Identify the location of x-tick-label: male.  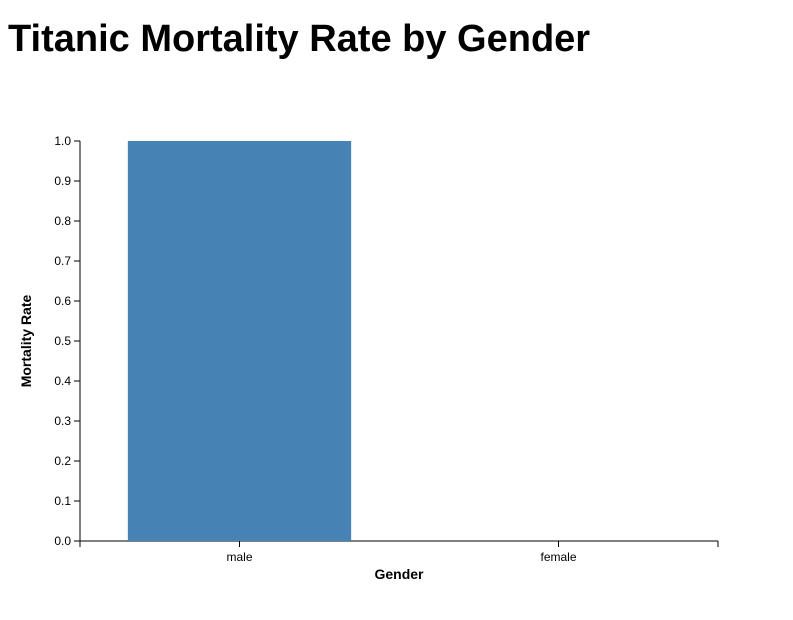
(239, 557).